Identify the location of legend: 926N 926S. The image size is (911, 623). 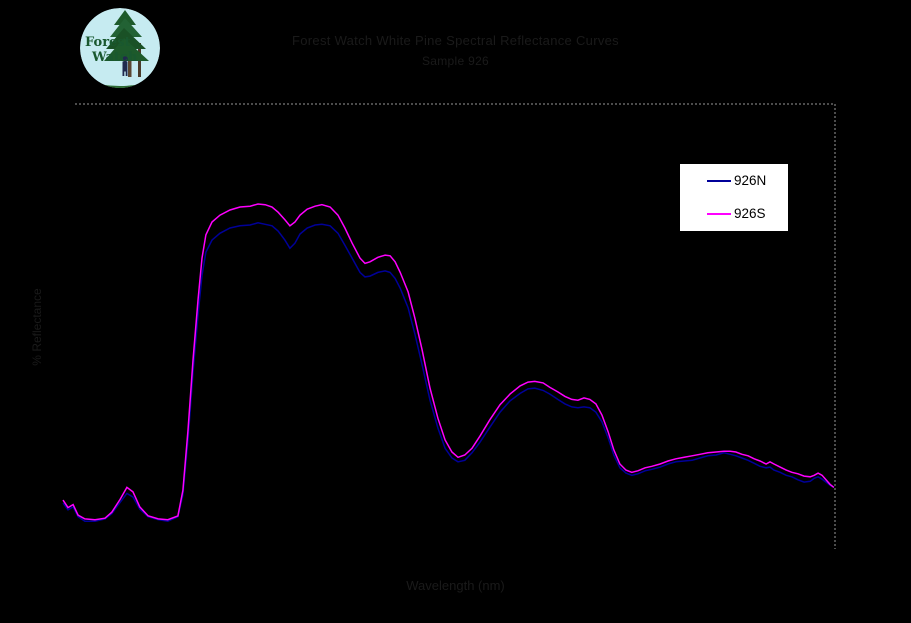
(734, 197).